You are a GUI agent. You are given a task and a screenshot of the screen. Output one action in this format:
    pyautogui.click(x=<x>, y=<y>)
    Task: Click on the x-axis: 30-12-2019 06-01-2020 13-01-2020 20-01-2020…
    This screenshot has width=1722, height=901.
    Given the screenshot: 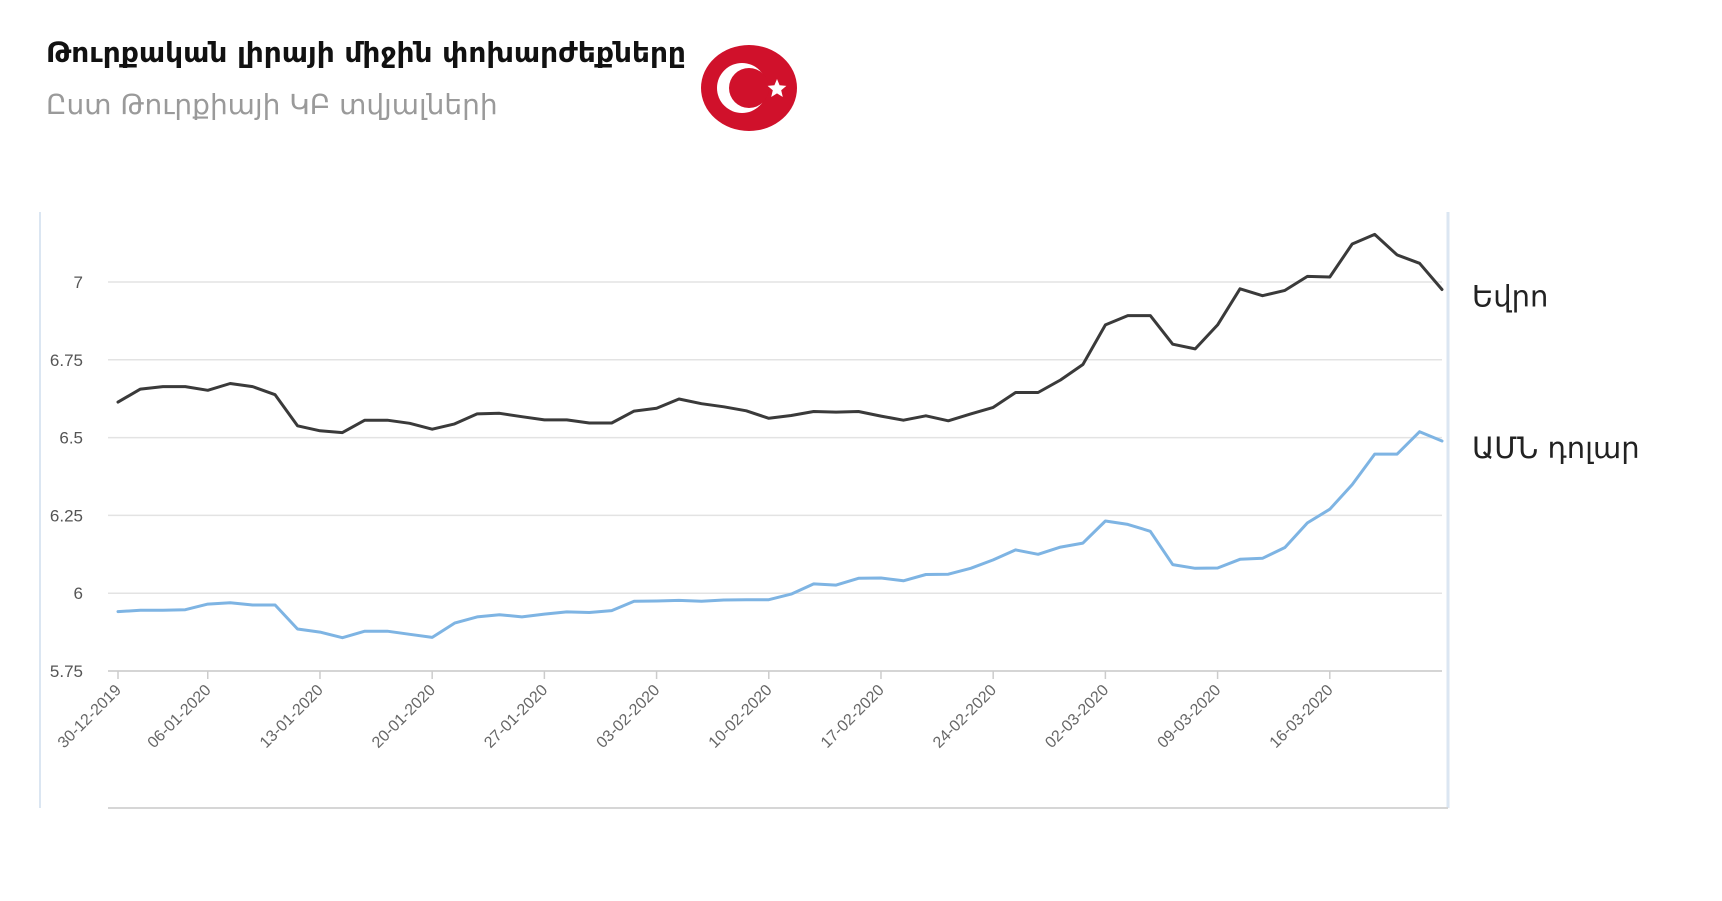 What is the action you would take?
    pyautogui.click(x=748, y=711)
    